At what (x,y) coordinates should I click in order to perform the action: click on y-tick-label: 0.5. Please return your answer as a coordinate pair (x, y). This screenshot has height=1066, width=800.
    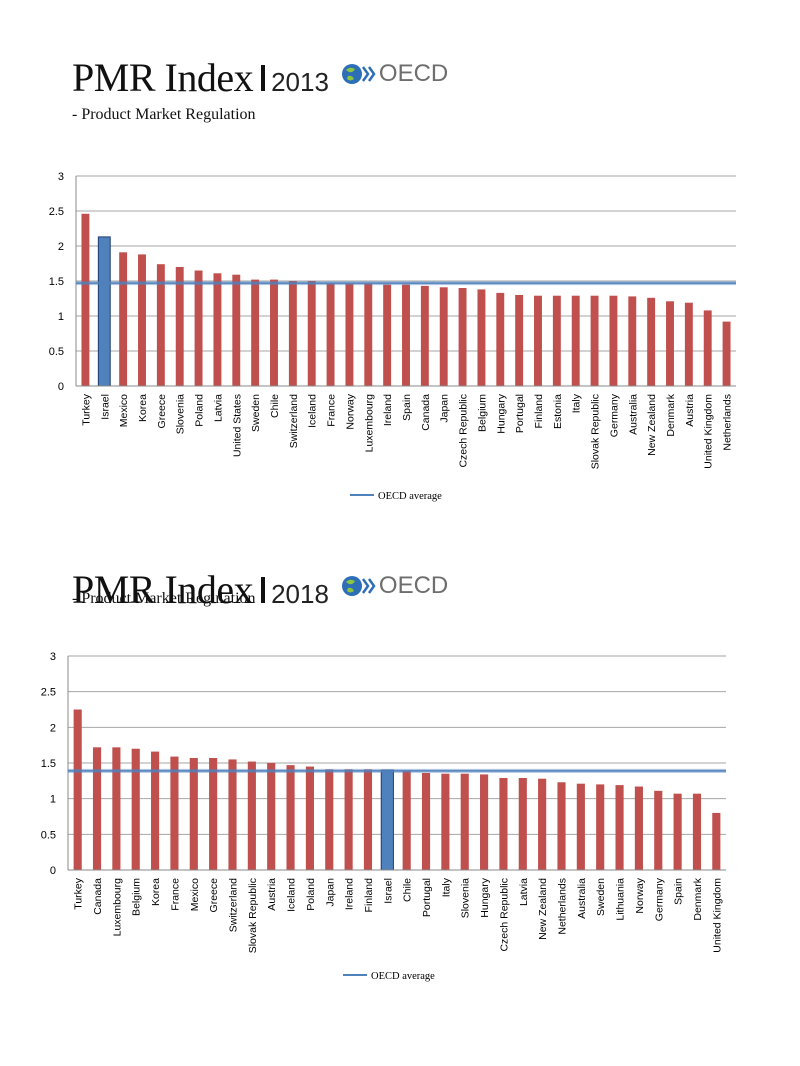
    Looking at the image, I should click on (48, 835).